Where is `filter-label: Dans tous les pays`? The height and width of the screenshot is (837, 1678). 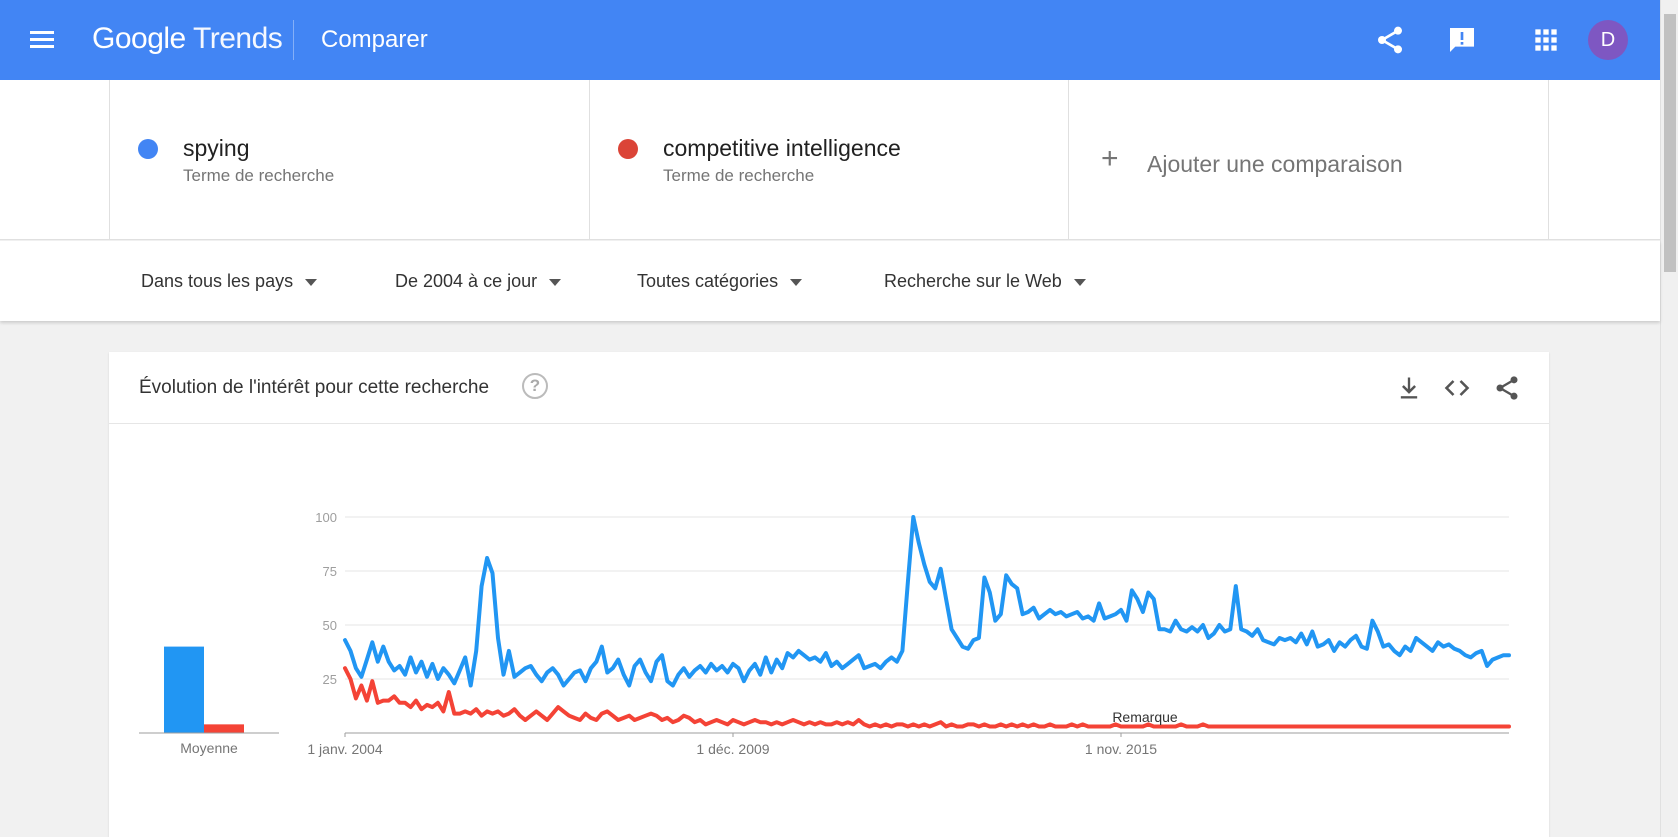 filter-label: Dans tous les pays is located at coordinates (217, 281).